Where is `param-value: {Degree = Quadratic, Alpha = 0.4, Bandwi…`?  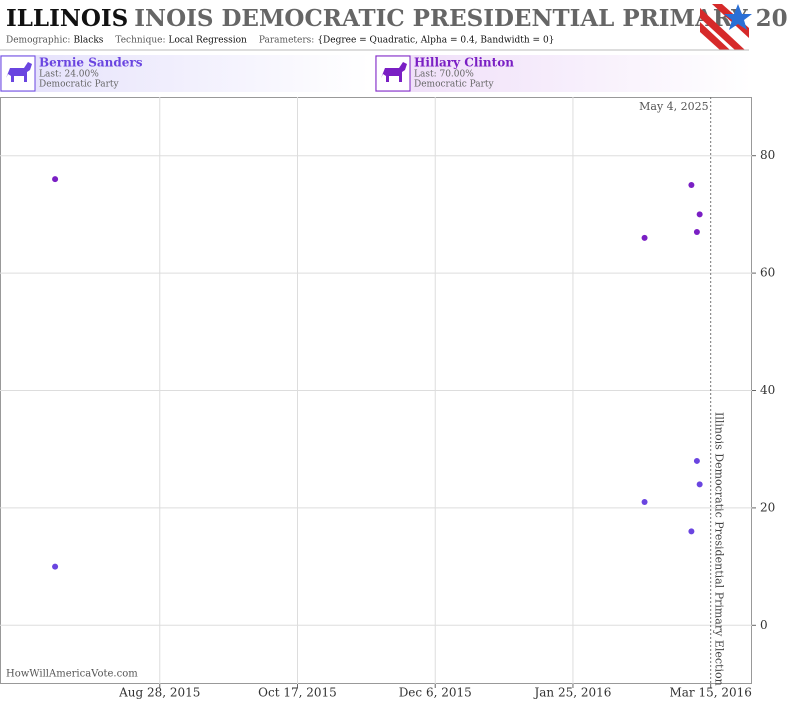 param-value: {Degree = Quadratic, Alpha = 0.4, Bandwi… is located at coordinates (435, 41).